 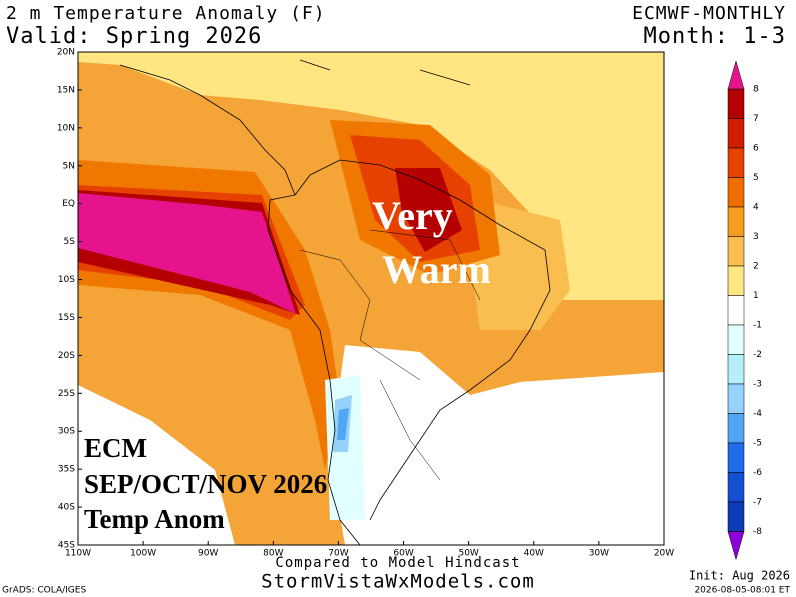 I want to click on colorbar-label: 1, so click(x=756, y=296).